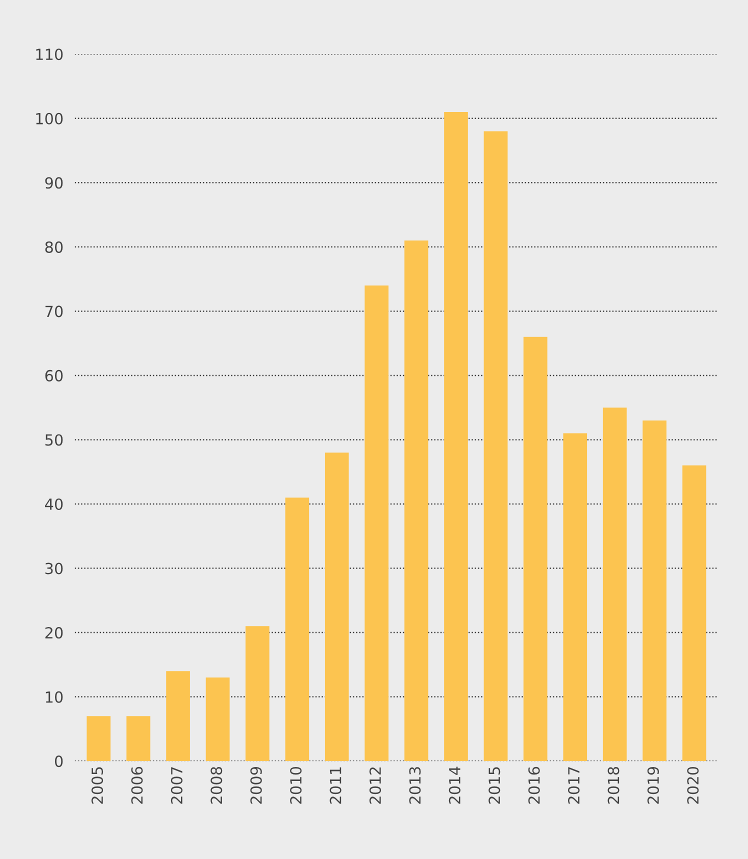 Image resolution: width=748 pixels, height=859 pixels. Describe the element at coordinates (574, 785) in the screenshot. I see `x-tick-label: 2017` at that location.